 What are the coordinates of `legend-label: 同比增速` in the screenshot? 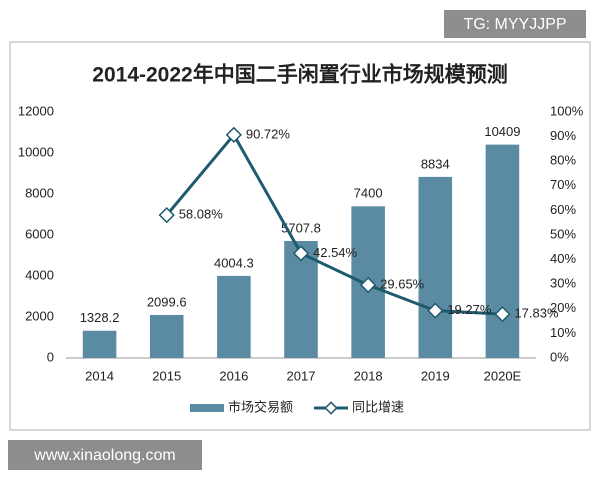 It's located at (378, 406).